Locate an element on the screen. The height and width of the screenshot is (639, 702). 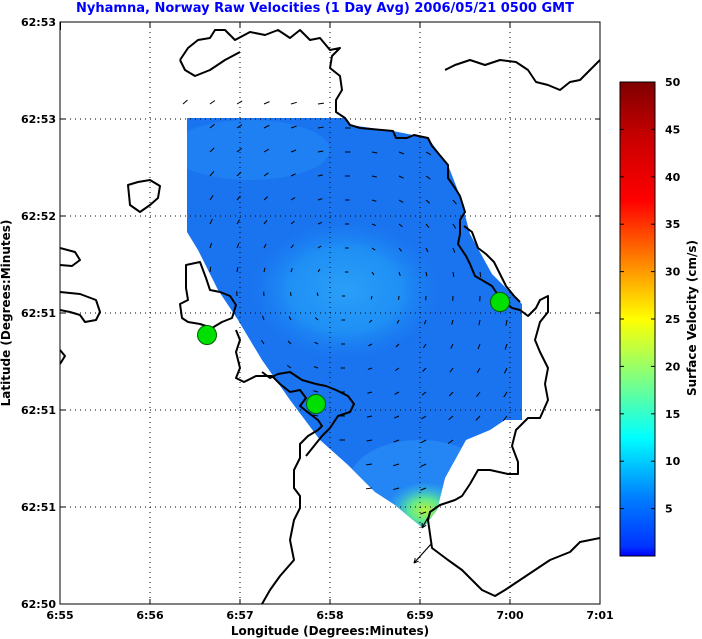
colorbar-tick-label: 25 is located at coordinates (672, 319).